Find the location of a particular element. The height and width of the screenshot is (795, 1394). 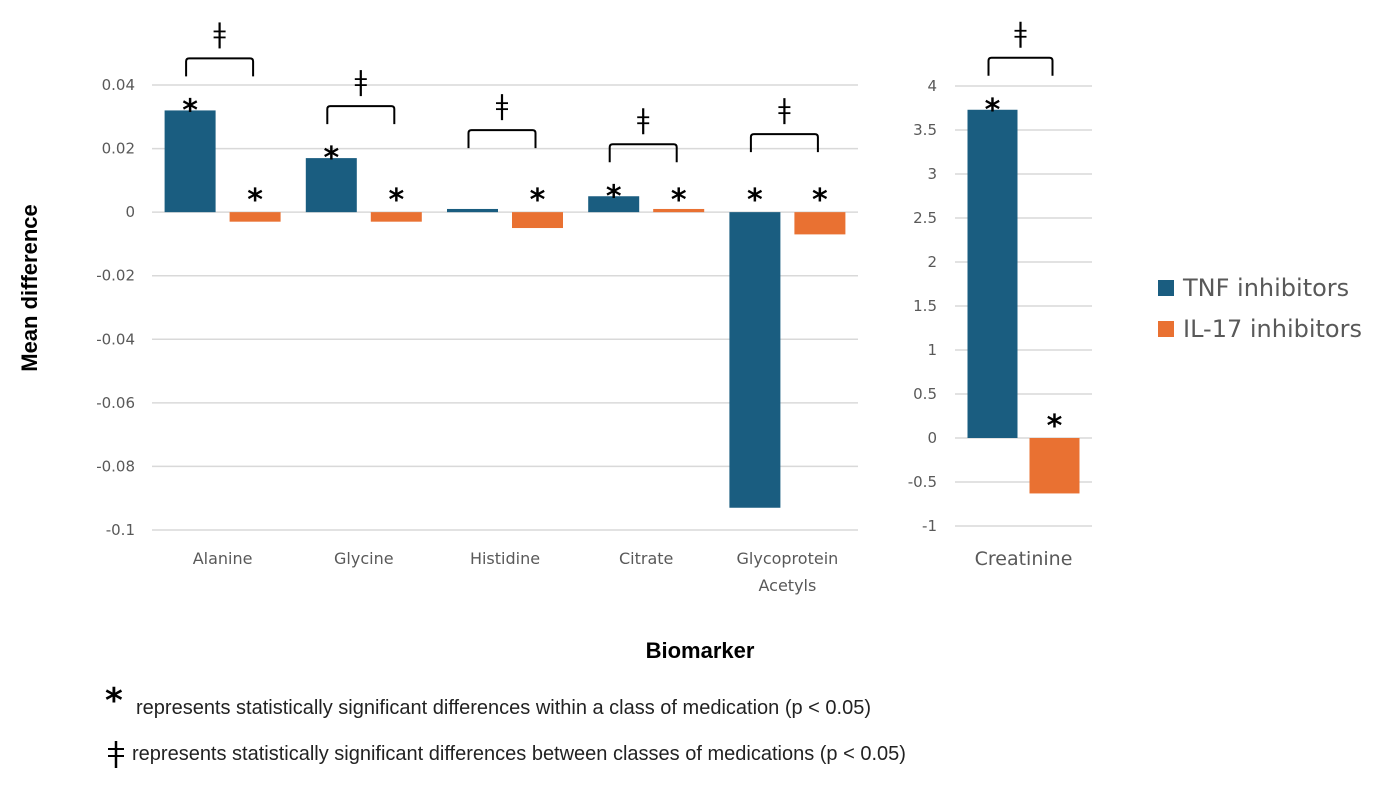

y-tick-label: -0.02 is located at coordinates (115, 276).